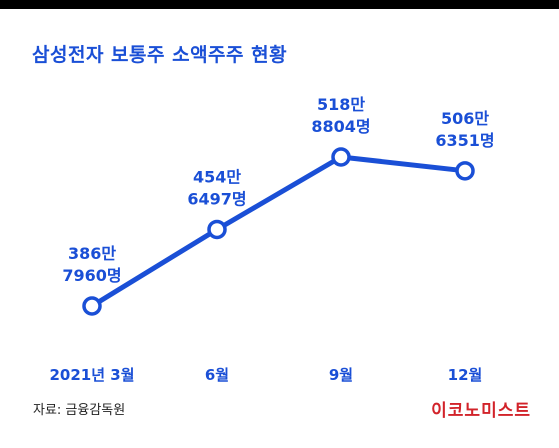 Image resolution: width=559 pixels, height=448 pixels. Describe the element at coordinates (79, 410) in the screenshot. I see `source-note: 자료: 금융감독원` at that location.